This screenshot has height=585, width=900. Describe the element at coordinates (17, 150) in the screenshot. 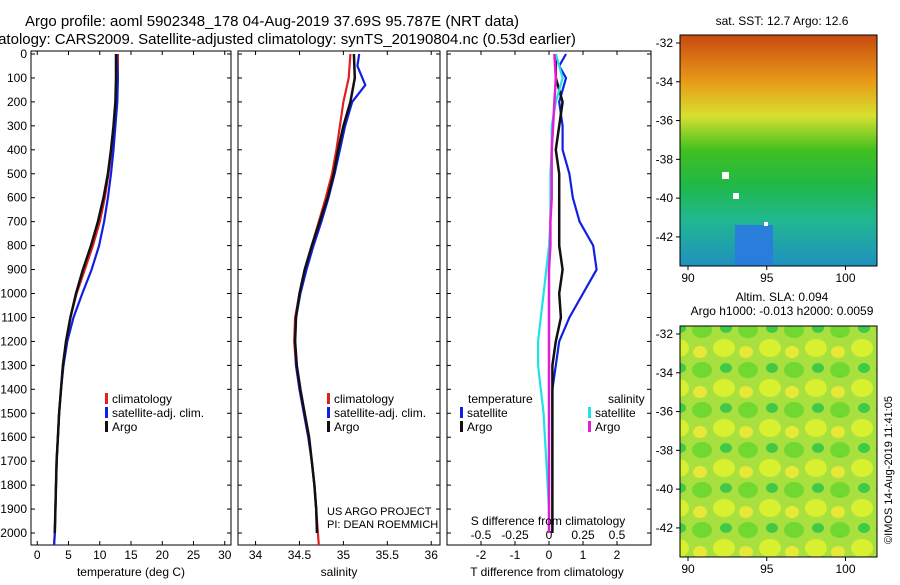

I see `depth-tick-label: 400` at that location.